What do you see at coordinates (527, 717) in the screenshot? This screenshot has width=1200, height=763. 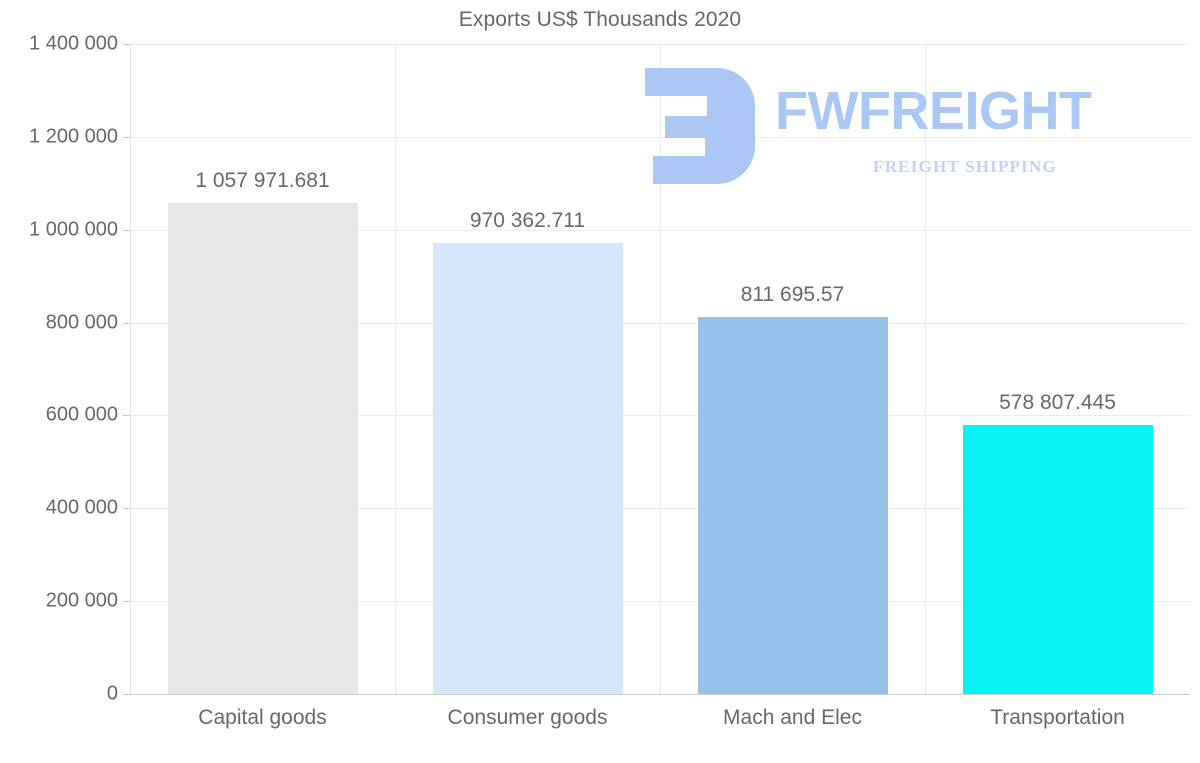 I see `x-axis-tick-label: Consumer goods` at bounding box center [527, 717].